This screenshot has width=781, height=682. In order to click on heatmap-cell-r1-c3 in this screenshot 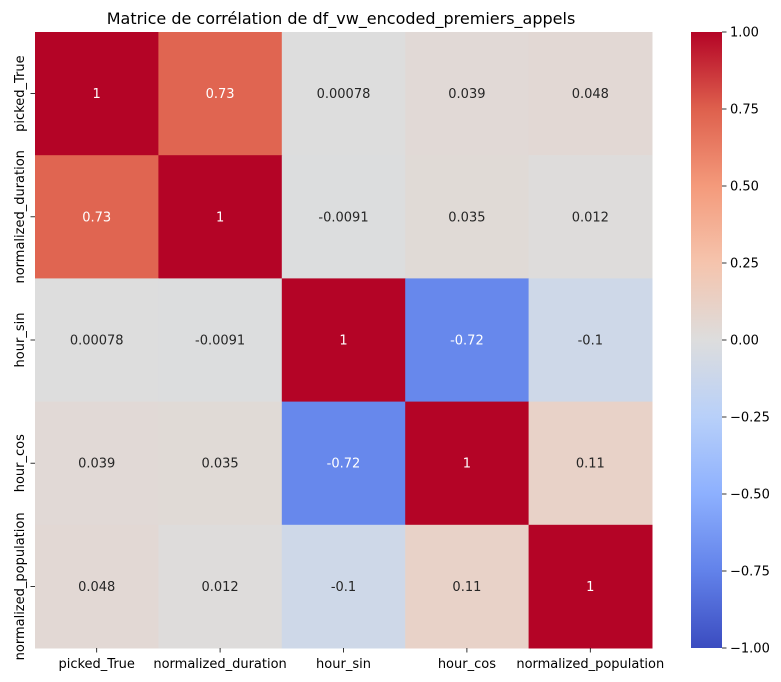, I will do `click(467, 217)`.